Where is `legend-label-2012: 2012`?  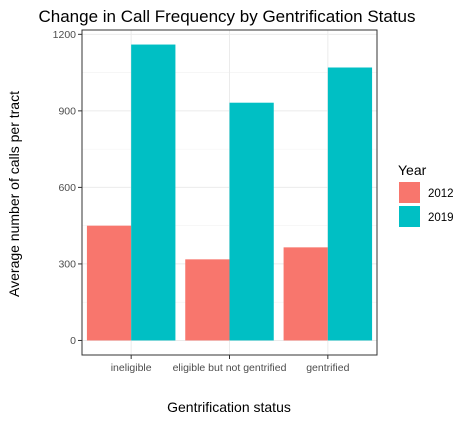
legend-label-2012: 2012 is located at coordinates (441, 194).